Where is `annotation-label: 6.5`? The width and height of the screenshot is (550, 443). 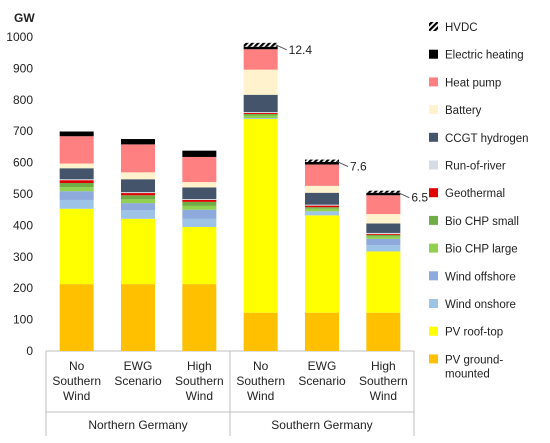
annotation-label: 6.5 is located at coordinates (419, 198).